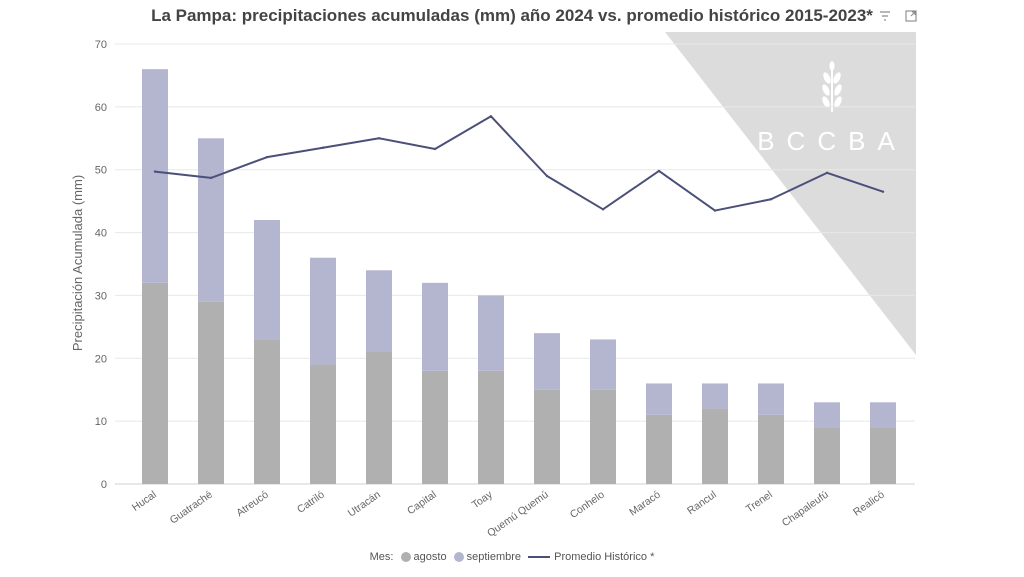 Image resolution: width=1024 pixels, height=577 pixels. I want to click on y-tick-label: 10, so click(101, 422).